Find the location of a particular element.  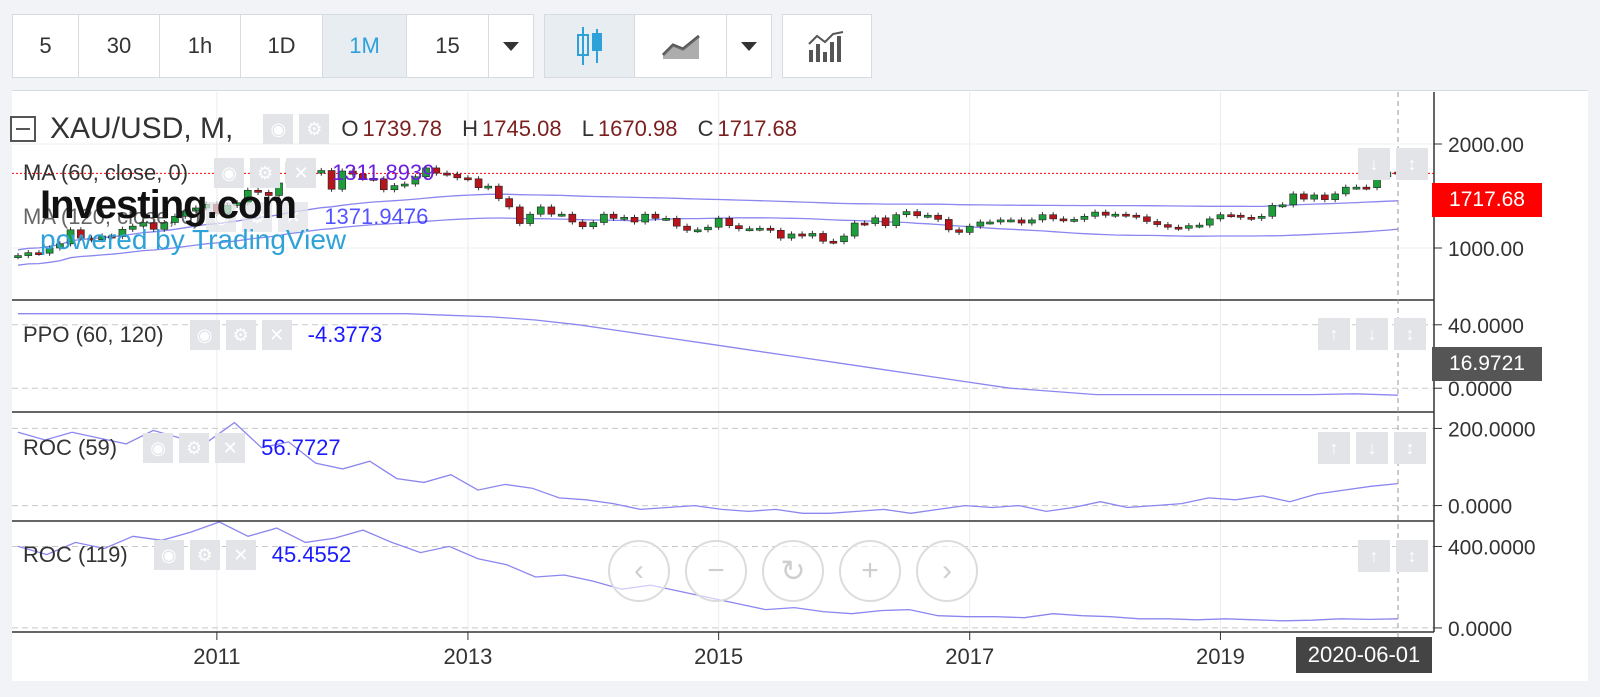

interval-dropdown-button is located at coordinates (511, 46).